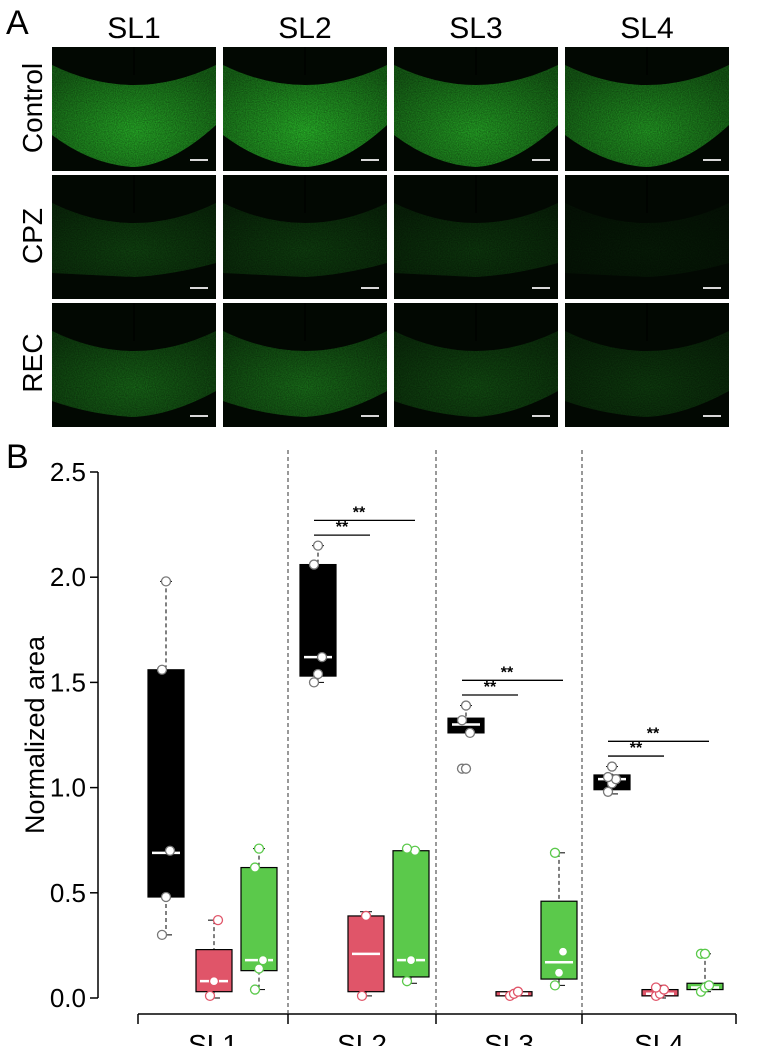 The height and width of the screenshot is (1046, 757). Describe the element at coordinates (647, 109) in the screenshot. I see `micrograph-control-sl4` at that location.